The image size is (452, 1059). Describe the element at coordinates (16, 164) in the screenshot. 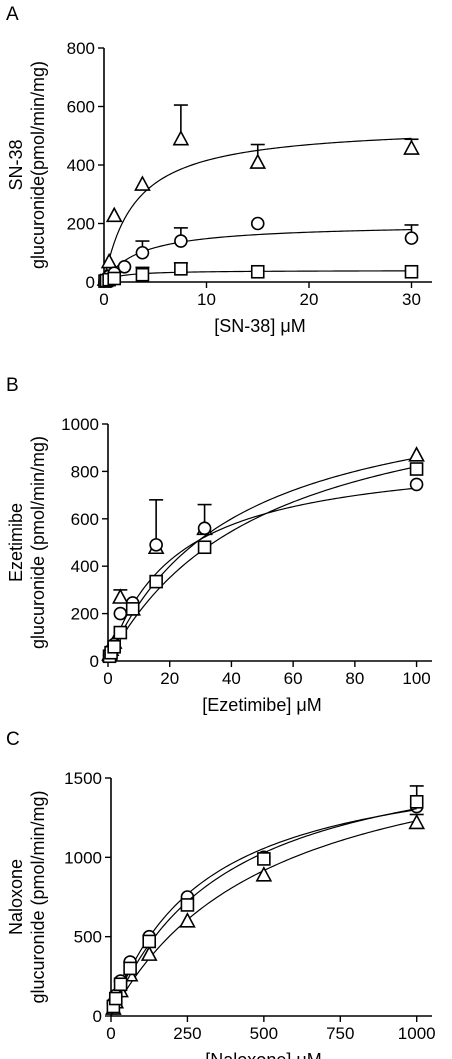

I see `y-axis-label: SN-38` at that location.